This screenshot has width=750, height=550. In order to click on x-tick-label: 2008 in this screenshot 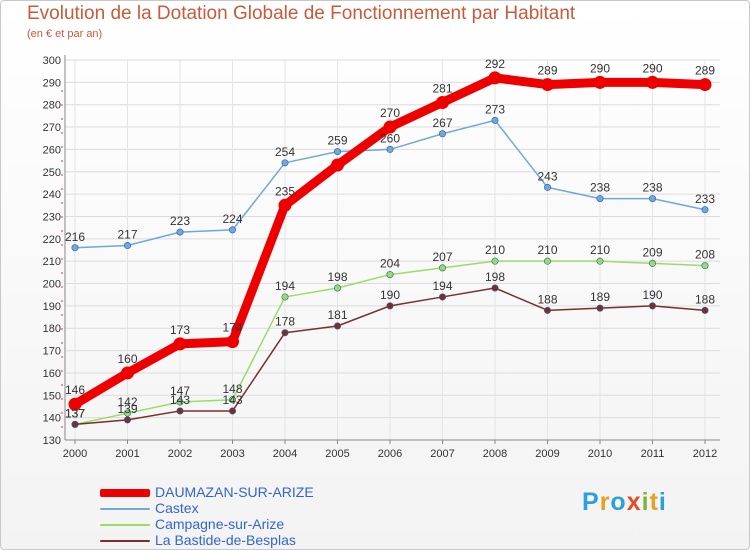, I will do `click(495, 454)`.